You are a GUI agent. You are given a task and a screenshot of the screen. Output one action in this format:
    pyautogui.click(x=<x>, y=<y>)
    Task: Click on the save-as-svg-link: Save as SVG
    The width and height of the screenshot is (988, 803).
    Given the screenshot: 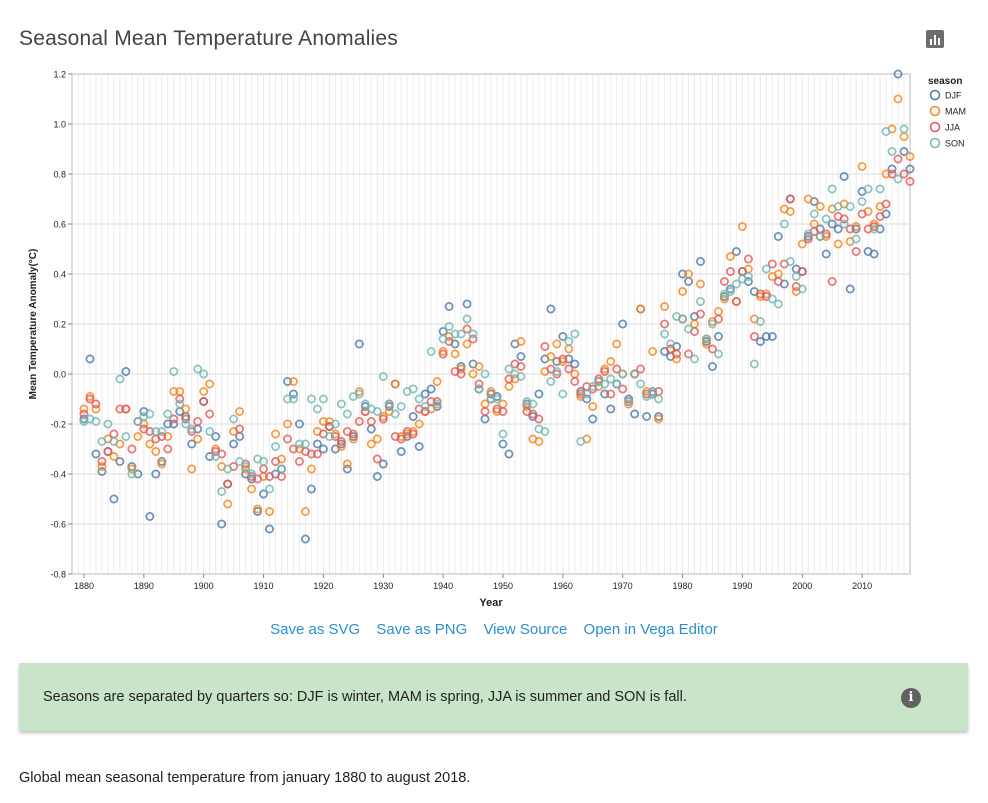 What is the action you would take?
    pyautogui.click(x=315, y=629)
    